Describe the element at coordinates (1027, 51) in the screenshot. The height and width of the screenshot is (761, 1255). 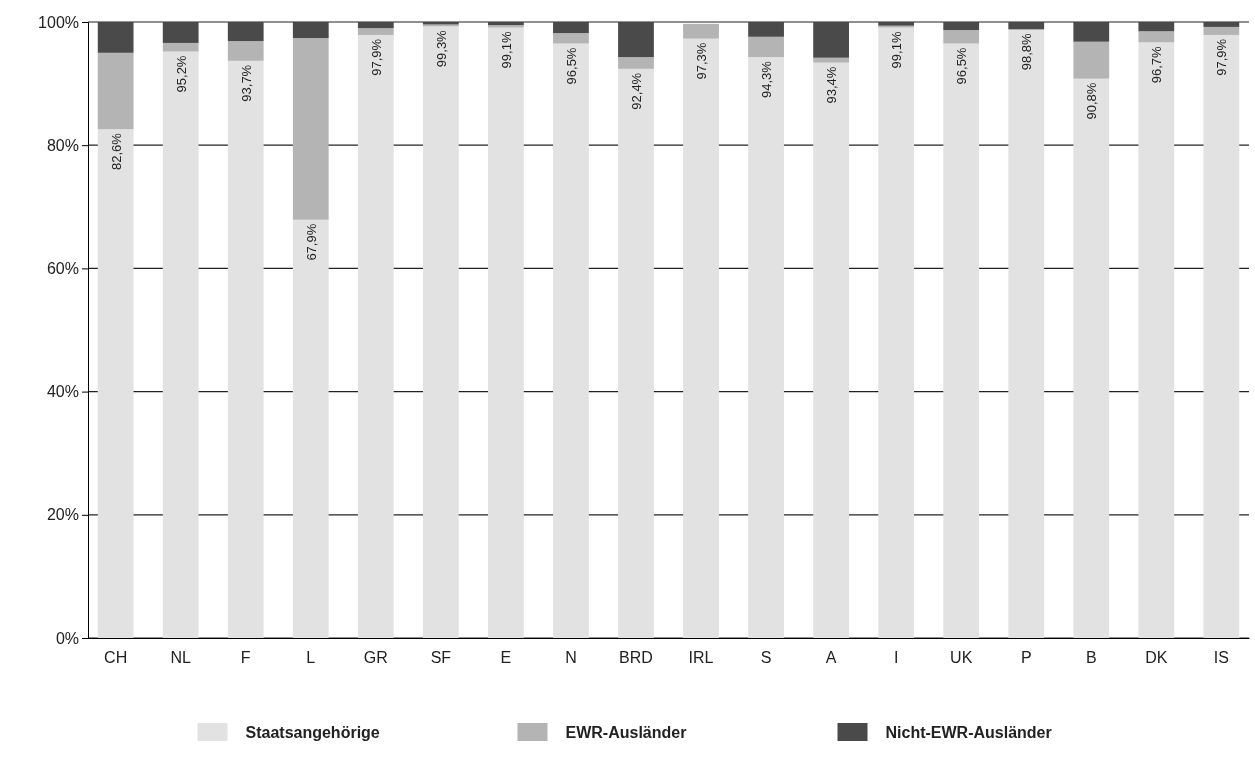
I see `data-label: 98,8%` at that location.